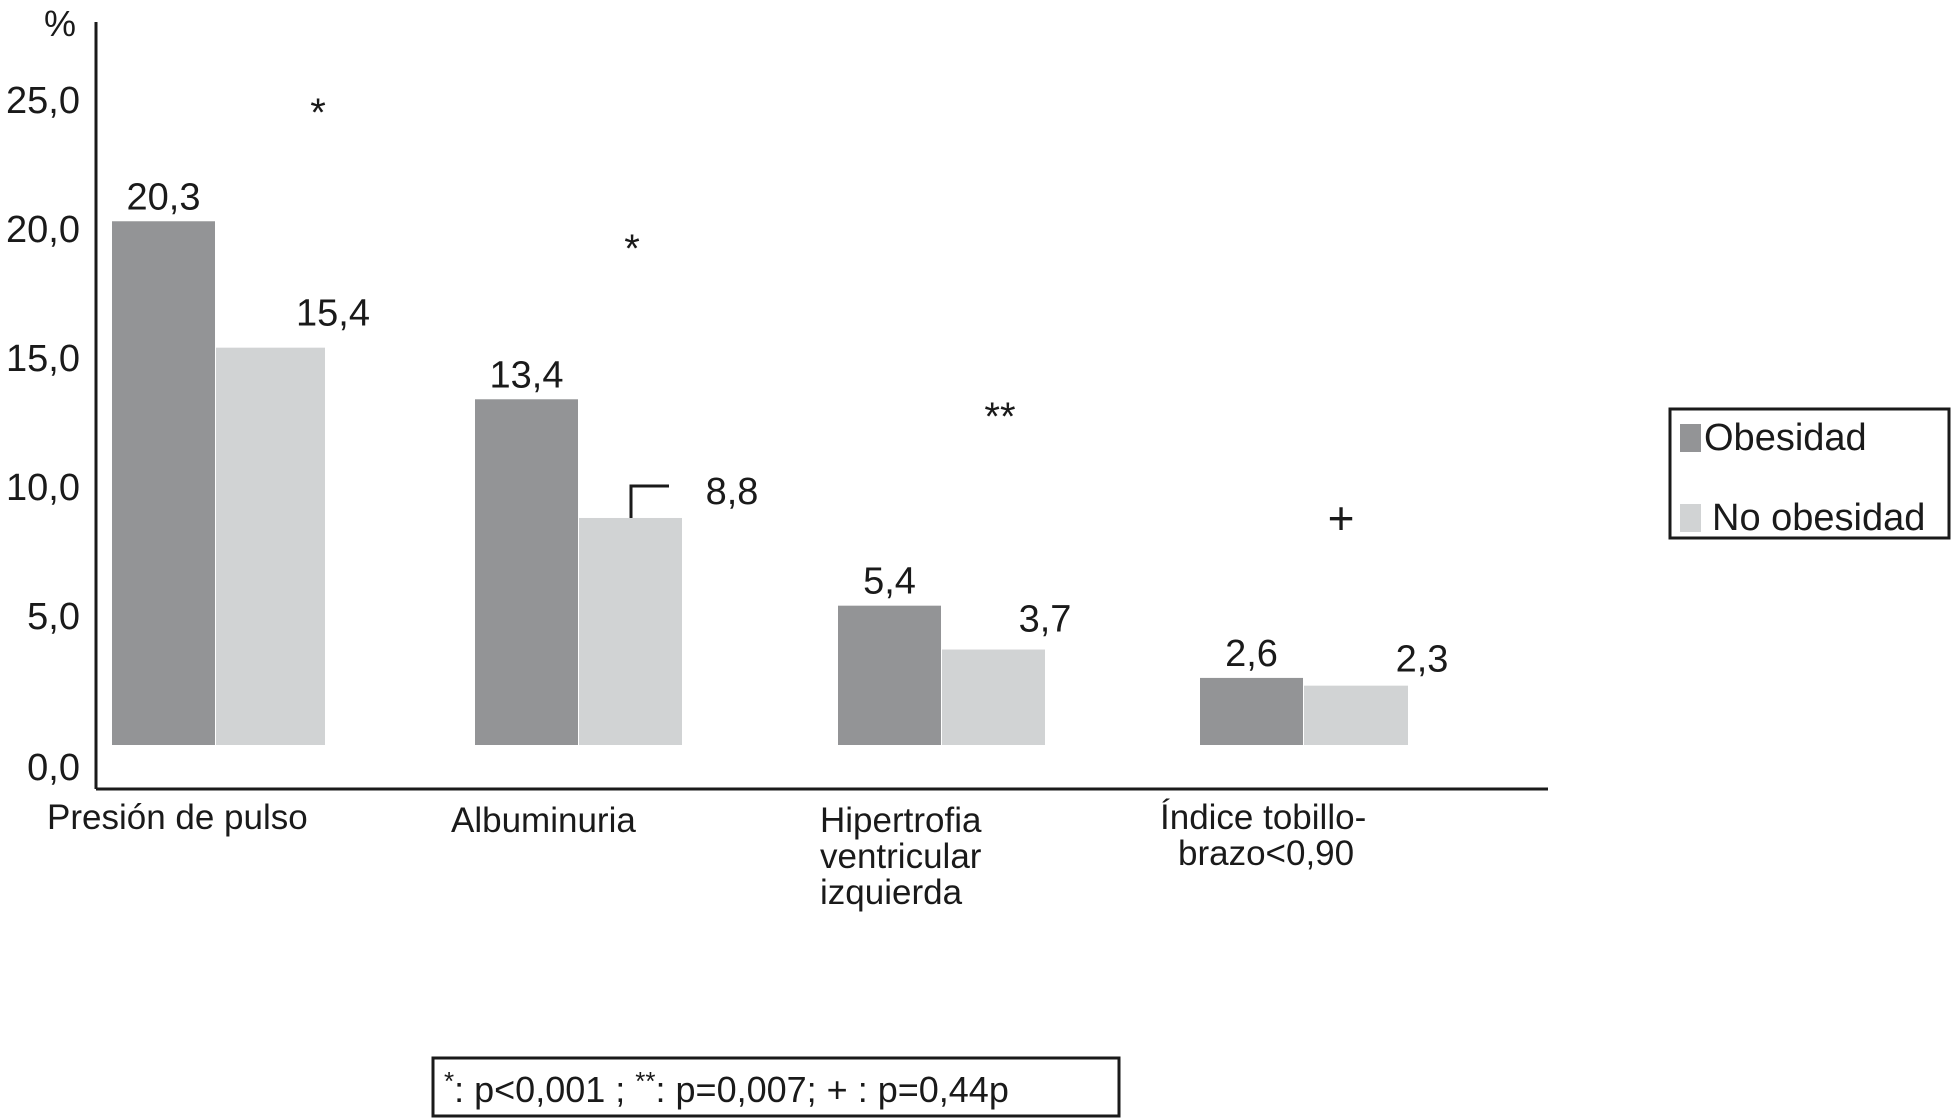 This screenshot has height=1119, width=1953. Describe the element at coordinates (889, 582) in the screenshot. I see `value-label: 5,4` at that location.